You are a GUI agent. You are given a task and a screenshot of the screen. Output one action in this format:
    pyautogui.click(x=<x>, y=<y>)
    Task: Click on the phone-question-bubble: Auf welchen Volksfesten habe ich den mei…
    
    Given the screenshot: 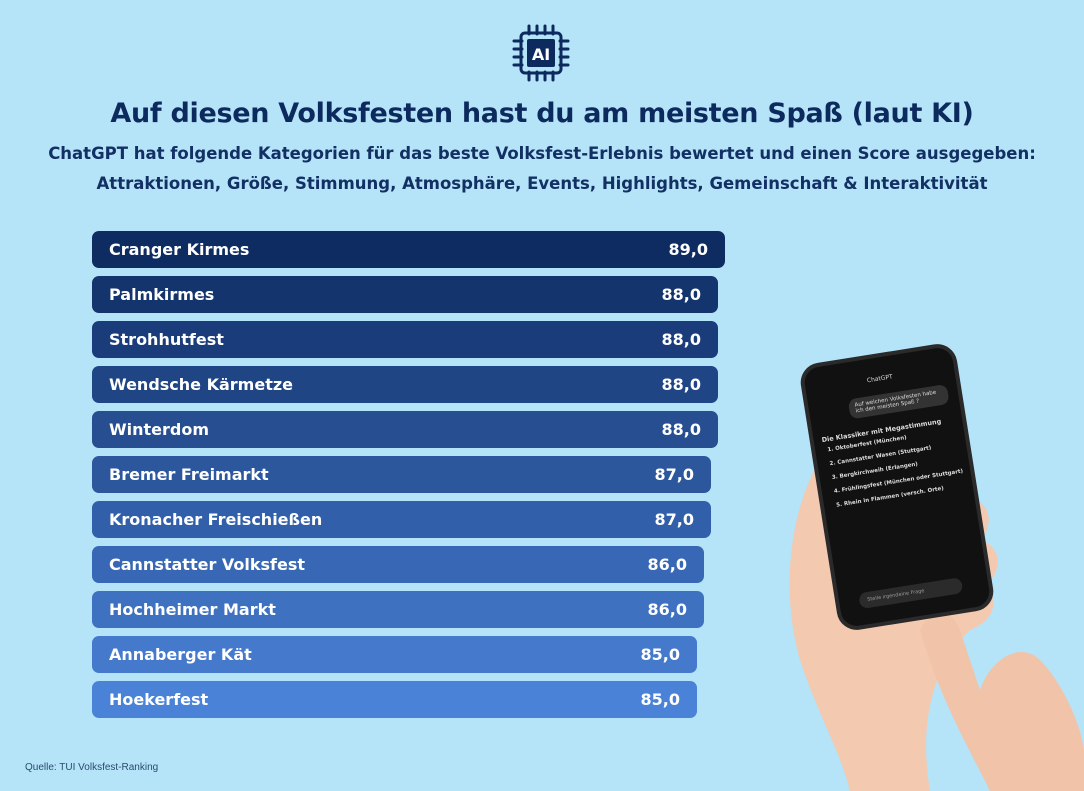 What is the action you would take?
    pyautogui.click(x=898, y=401)
    